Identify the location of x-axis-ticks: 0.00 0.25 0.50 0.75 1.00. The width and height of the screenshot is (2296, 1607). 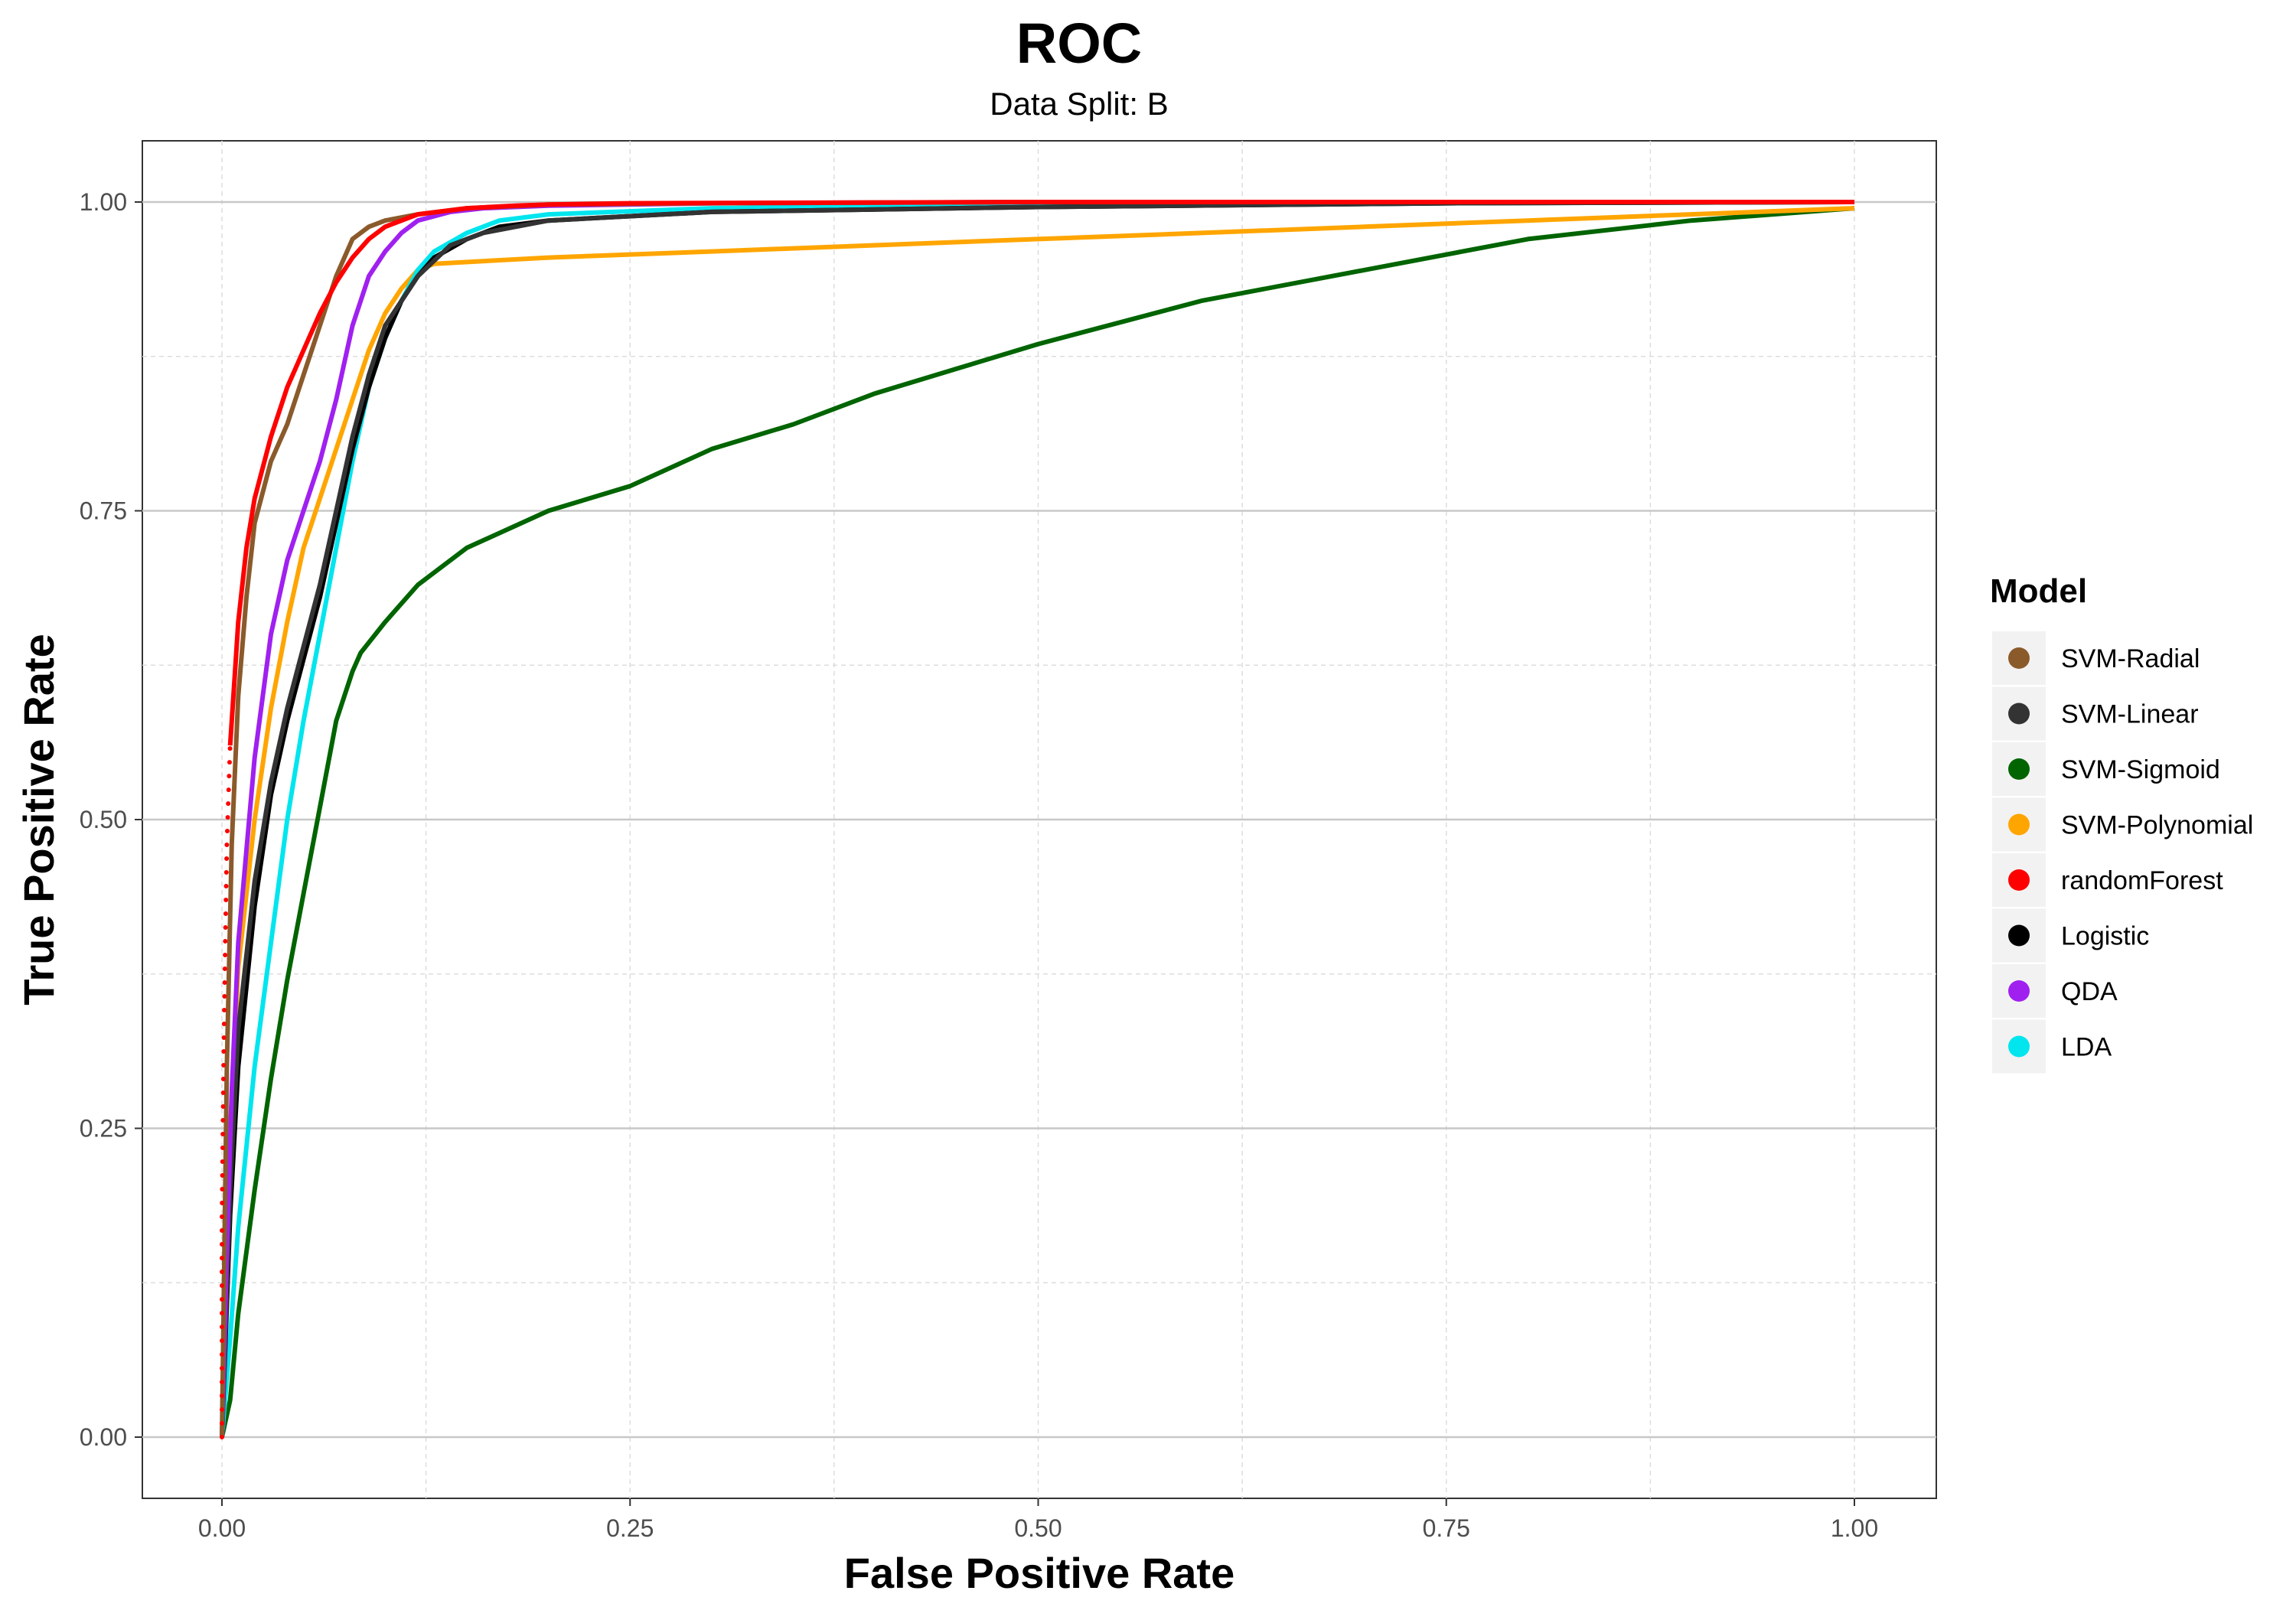
(1038, 1520).